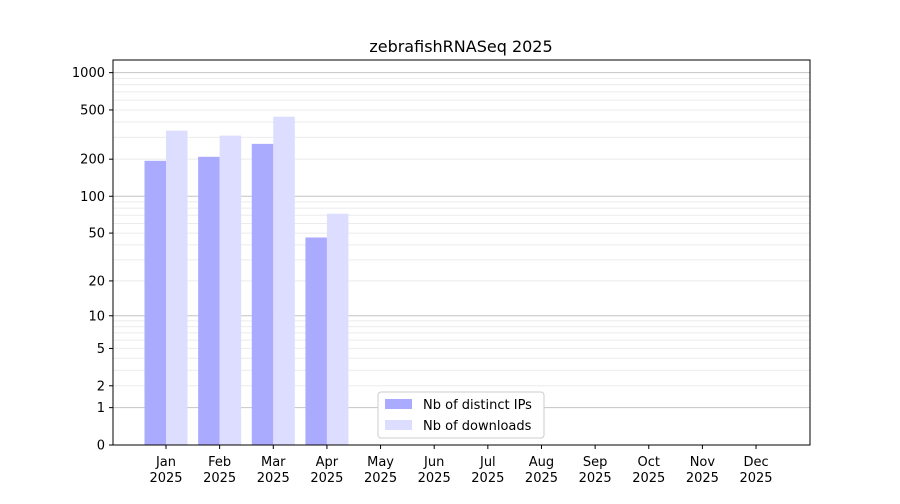  What do you see at coordinates (487, 470) in the screenshot?
I see `x-tick-label: Jul 2025` at bounding box center [487, 470].